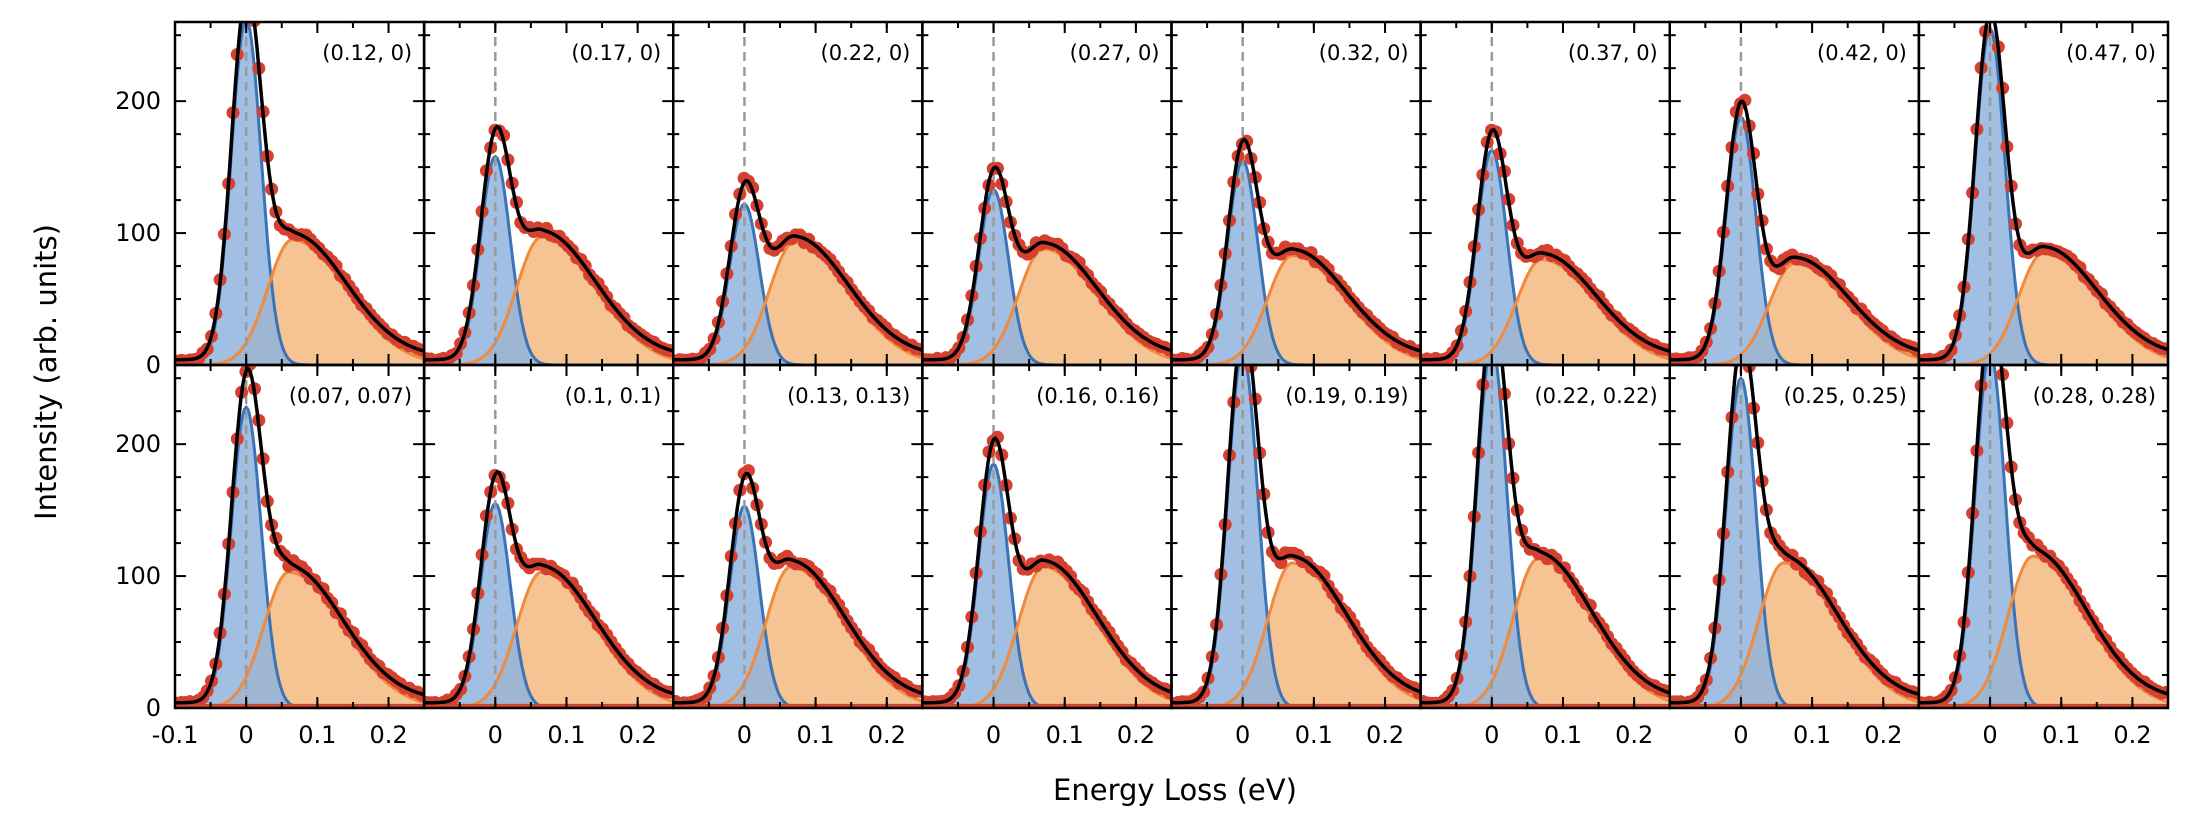 The height and width of the screenshot is (820, 2202). Describe the element at coordinates (138, 404) in the screenshot. I see `y-tick-labels: 0 100 200 0 100 200` at that location.